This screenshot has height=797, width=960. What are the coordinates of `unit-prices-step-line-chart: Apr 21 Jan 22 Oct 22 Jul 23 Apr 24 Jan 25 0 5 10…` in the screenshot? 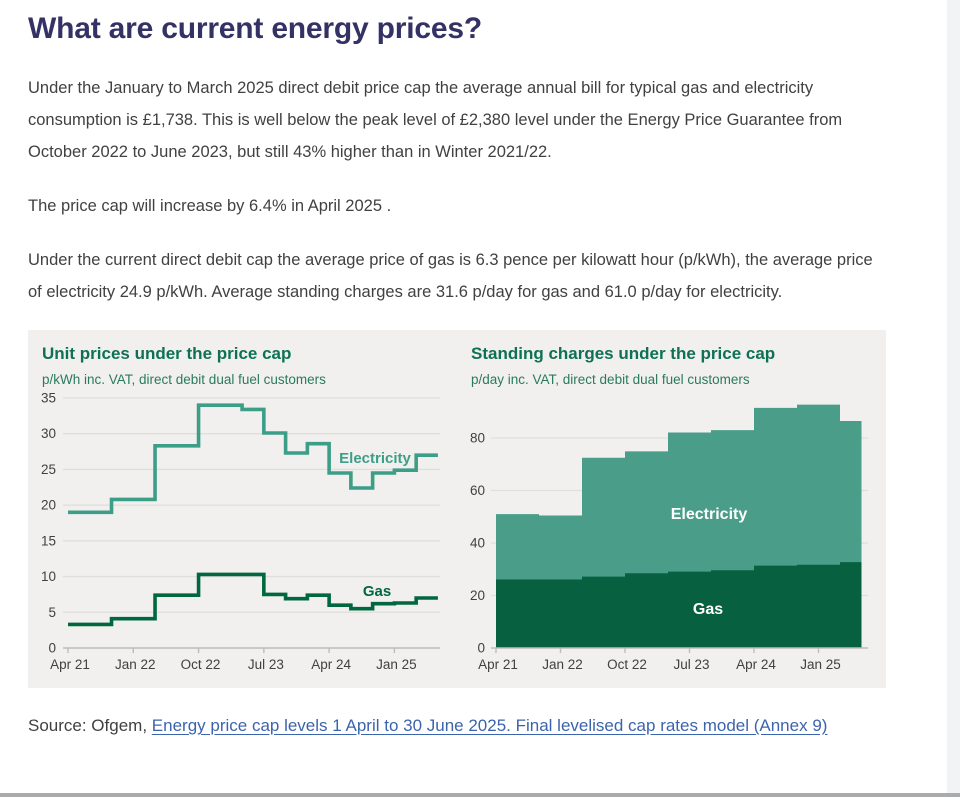 It's located at (240, 531).